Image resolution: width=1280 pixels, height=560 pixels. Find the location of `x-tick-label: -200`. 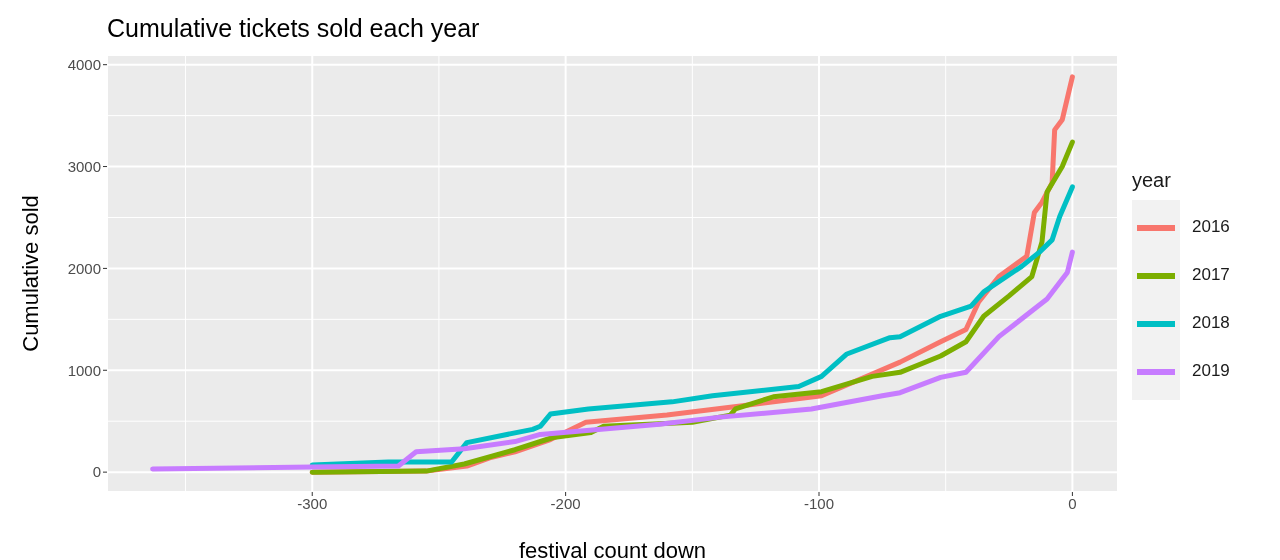

x-tick-label: -200 is located at coordinates (565, 503).